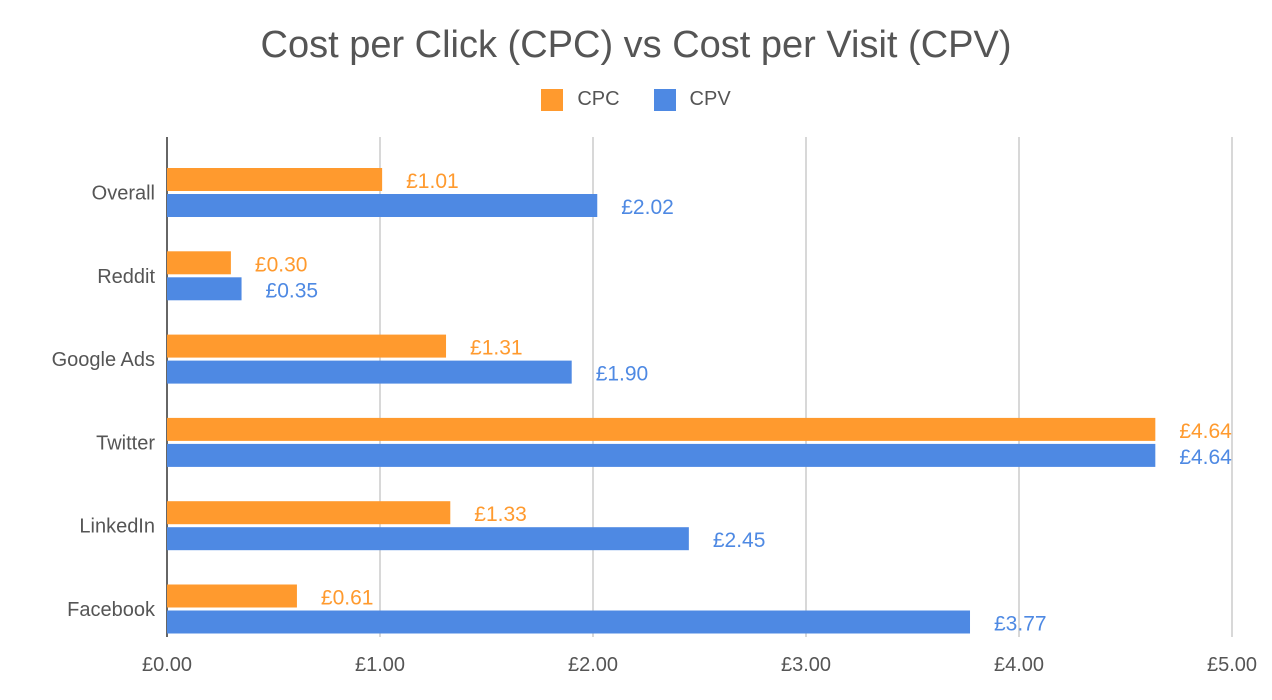 This screenshot has height=700, width=1272. Describe the element at coordinates (111, 610) in the screenshot. I see `category-label: Facebook` at that location.